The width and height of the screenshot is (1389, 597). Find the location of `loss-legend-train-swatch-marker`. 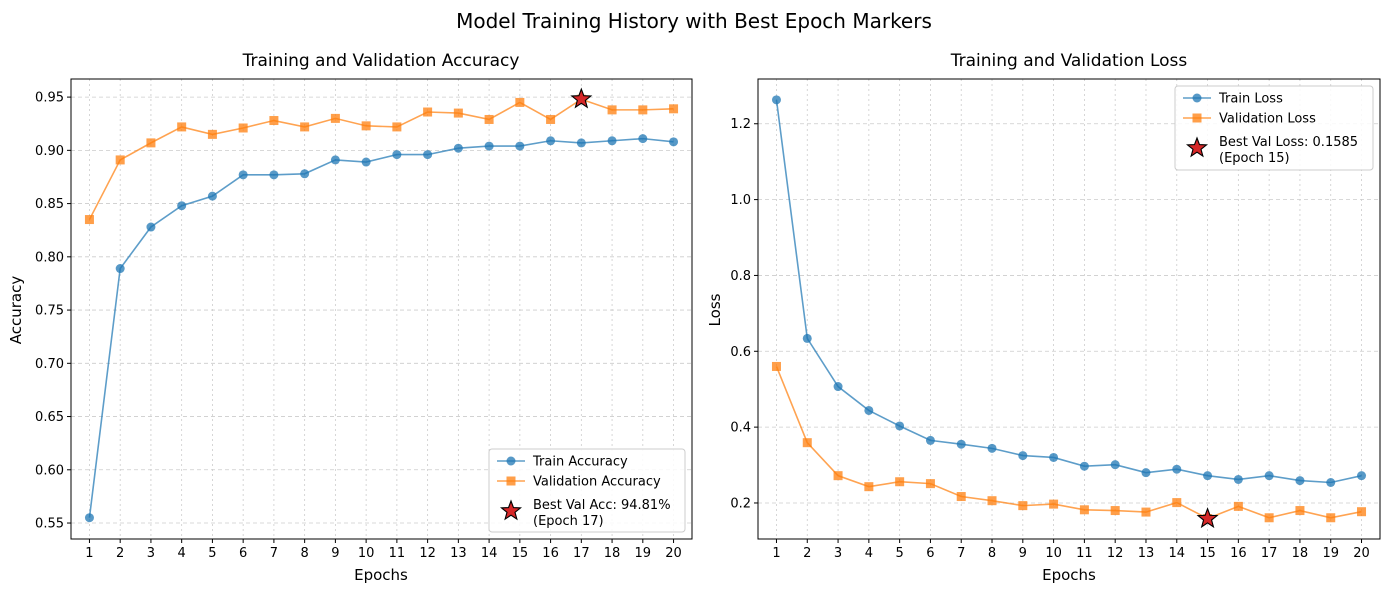

loss-legend-train-swatch-marker is located at coordinates (1197, 98).